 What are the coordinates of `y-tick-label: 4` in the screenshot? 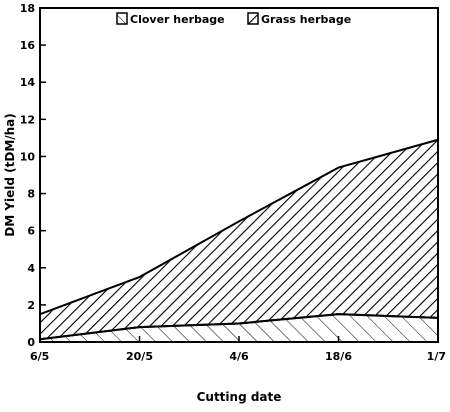 It's located at (31, 268).